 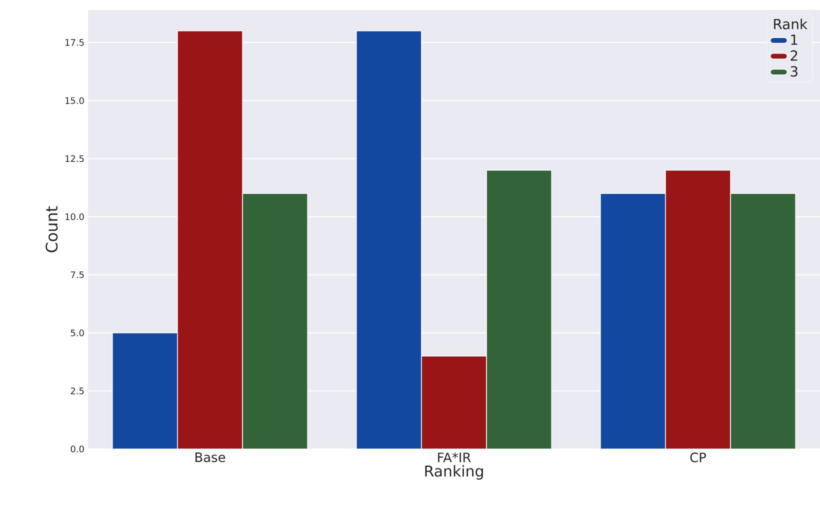 What do you see at coordinates (75, 42) in the screenshot?
I see `y-tick-label: 17.5` at bounding box center [75, 42].